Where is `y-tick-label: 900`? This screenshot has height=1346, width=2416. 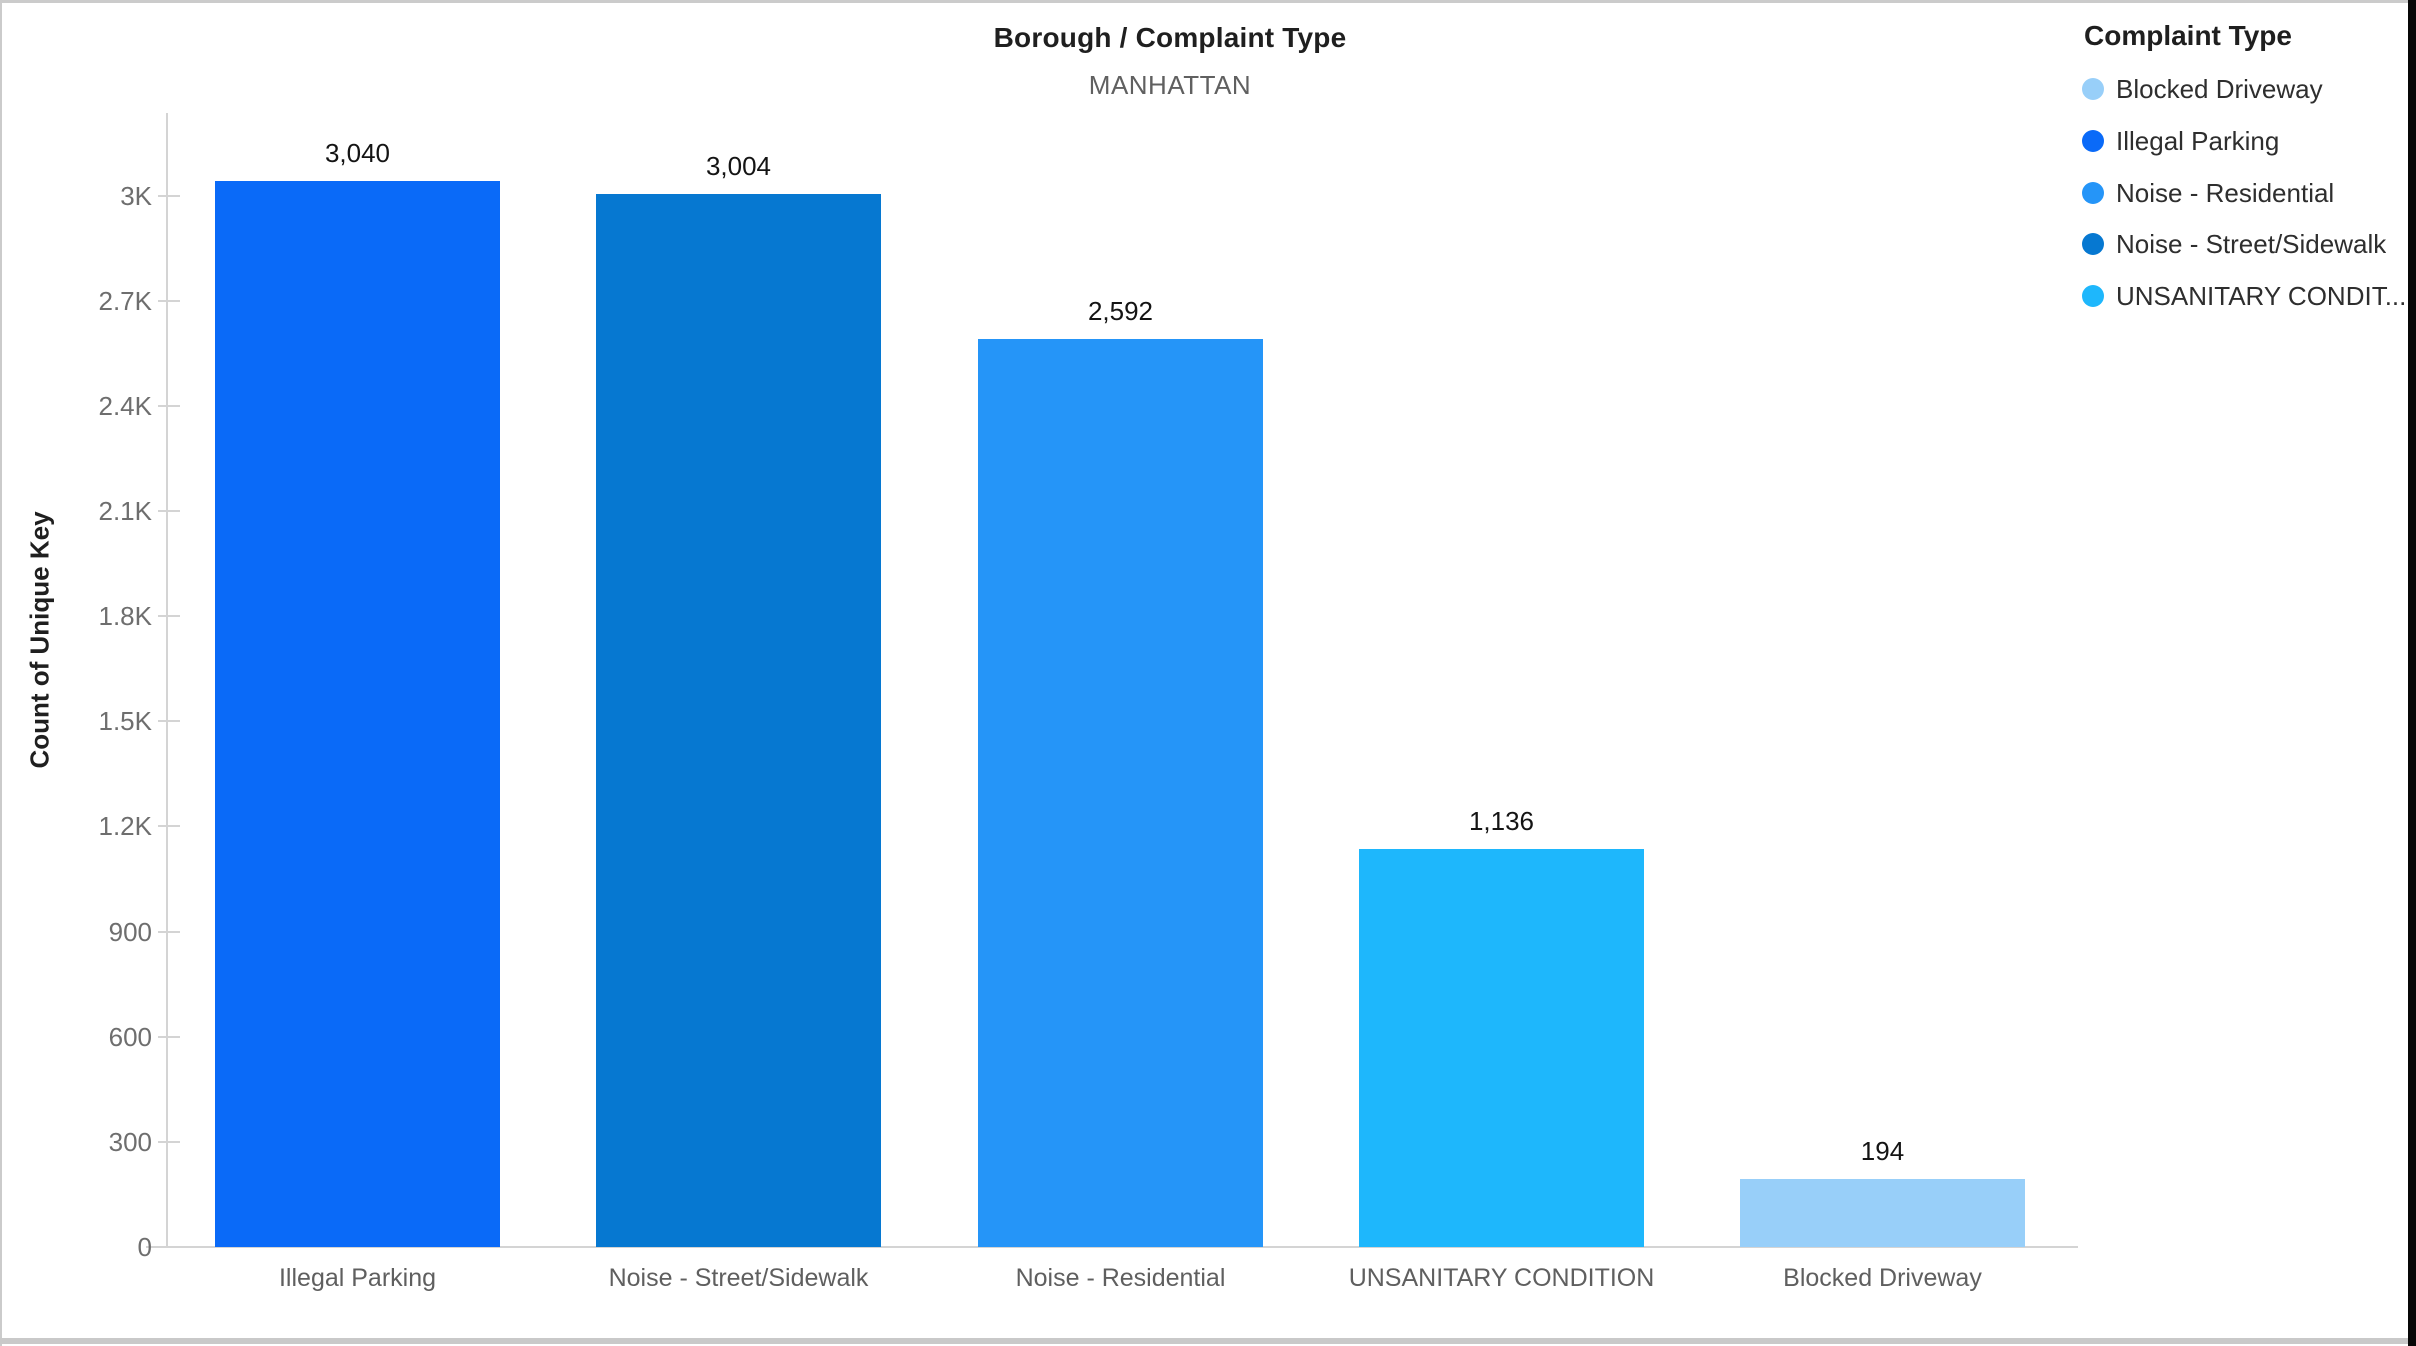 y-tick-label: 900 is located at coordinates (130, 932).